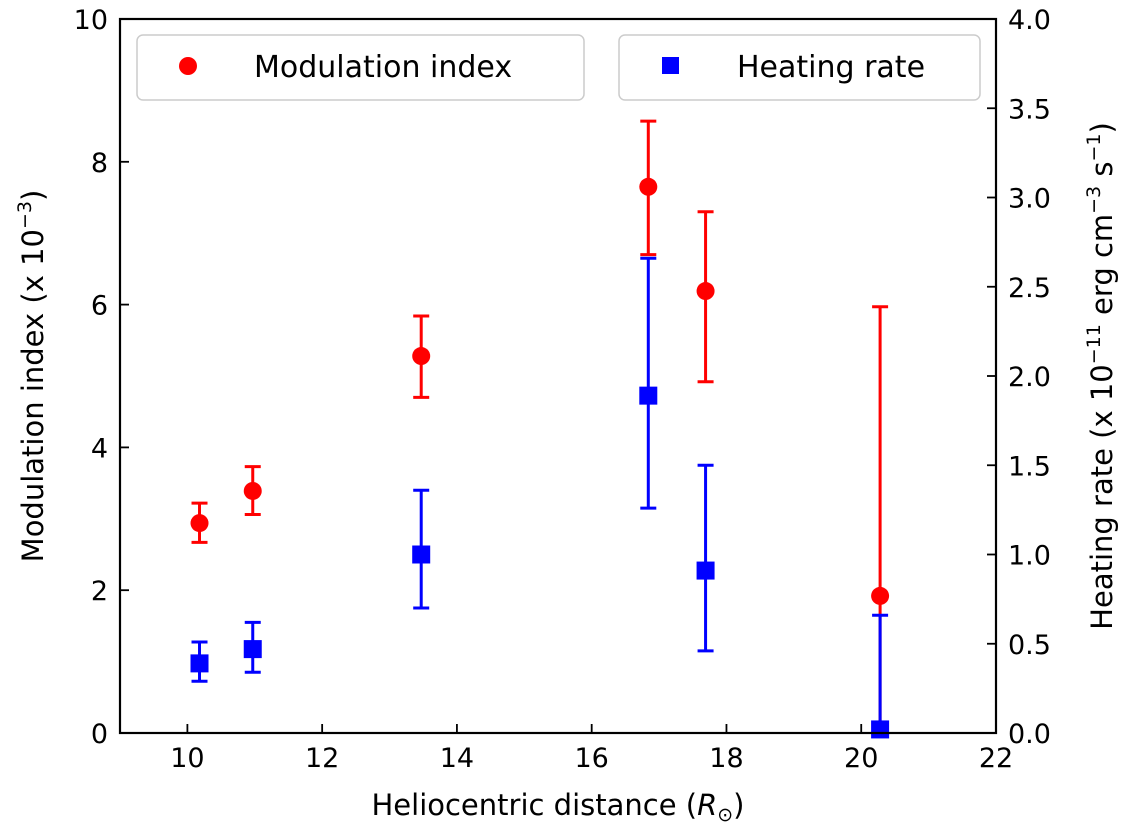  I want to click on y-right-tick-label: 3.0, so click(1029, 199).